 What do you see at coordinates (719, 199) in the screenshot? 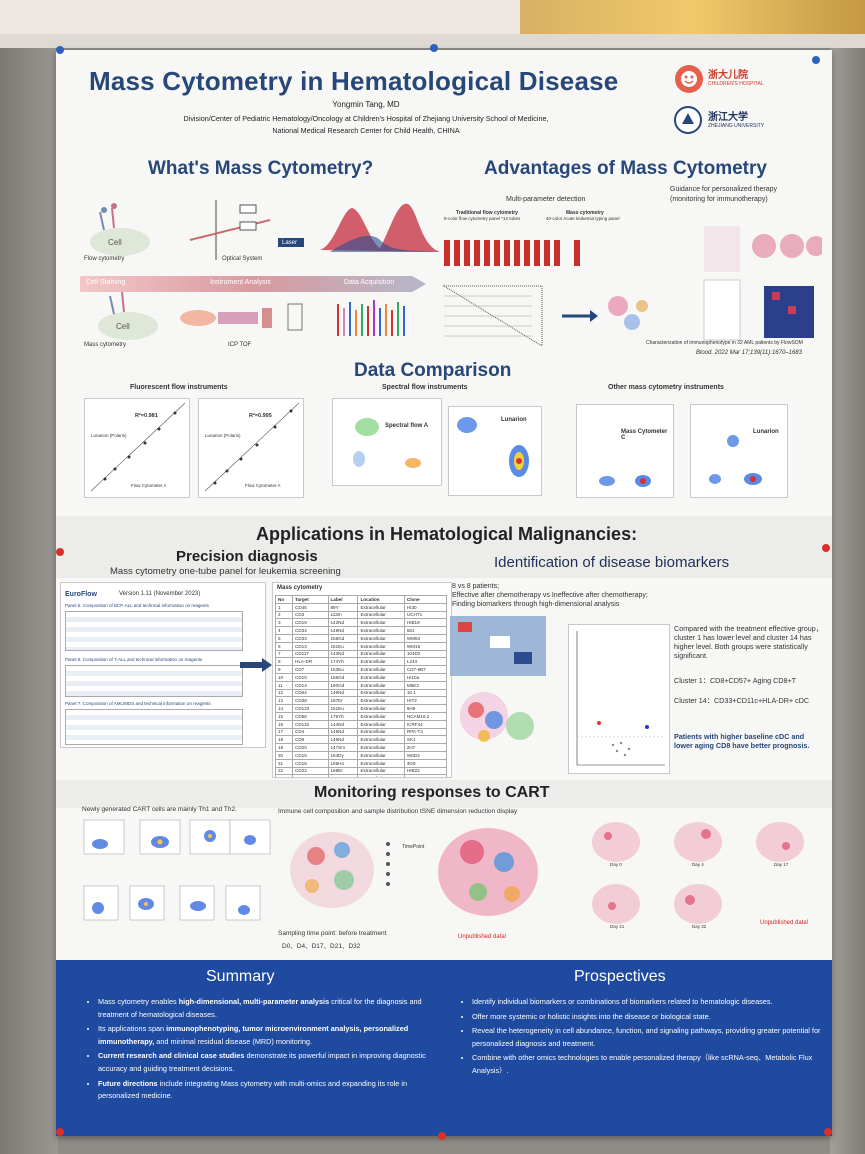
I see `guidance-sub: (monitoring for immunotherapy)` at bounding box center [719, 199].